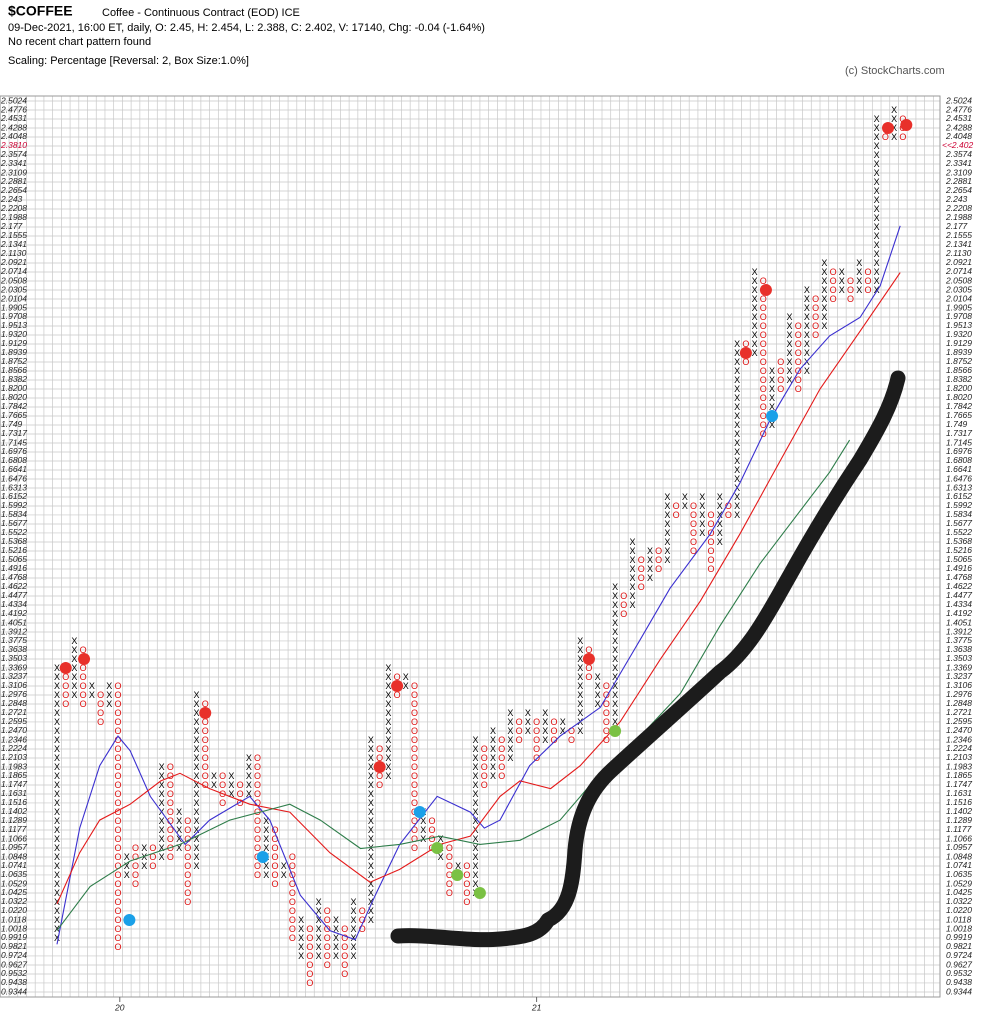 The height and width of the screenshot is (1022, 1000). Describe the element at coordinates (959, 334) in the screenshot. I see `y-tick-label-right: 1.9320` at that location.